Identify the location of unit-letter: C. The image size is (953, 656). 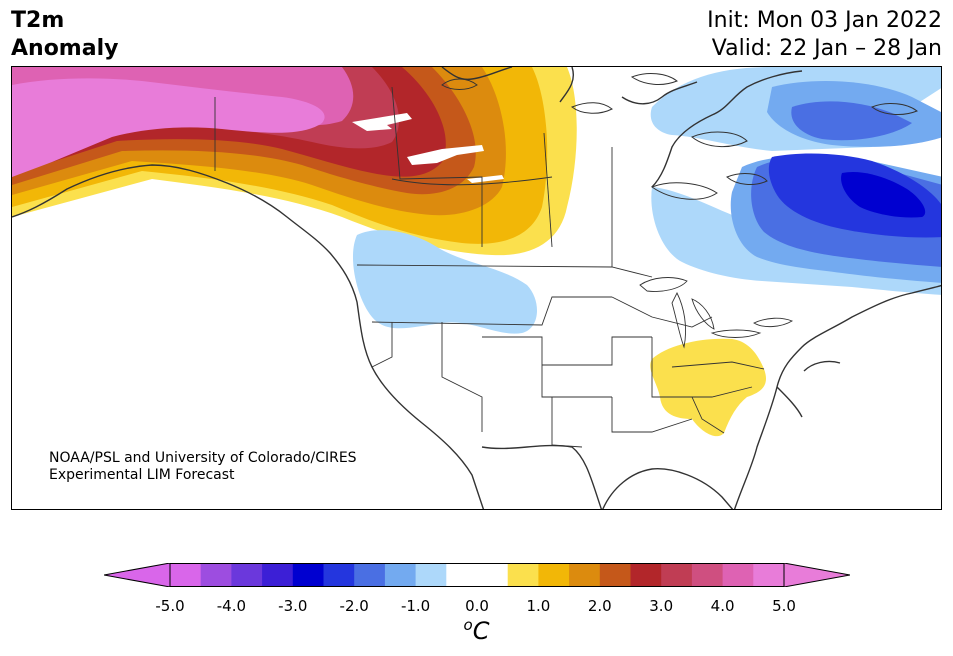
(481, 631).